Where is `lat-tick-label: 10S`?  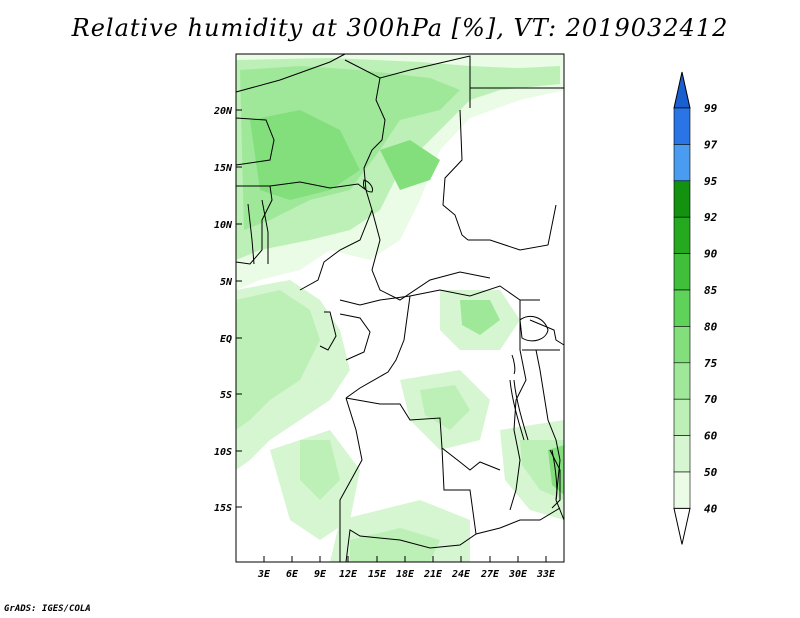
lat-tick-label: 10S is located at coordinates (223, 452).